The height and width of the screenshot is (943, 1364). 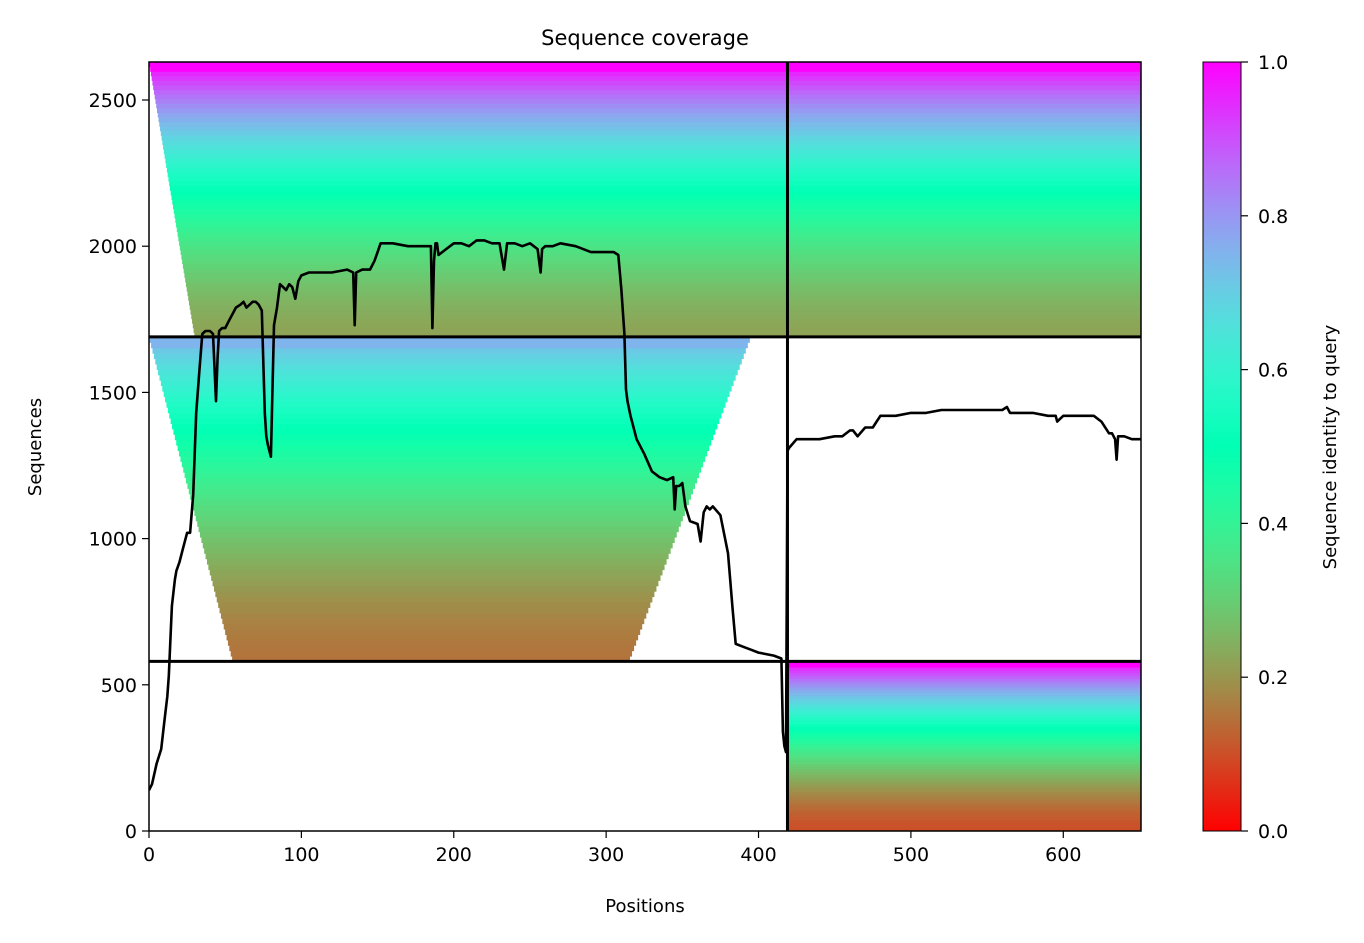 I want to click on colorbar-tick-label: 0.2, so click(x=1273, y=678).